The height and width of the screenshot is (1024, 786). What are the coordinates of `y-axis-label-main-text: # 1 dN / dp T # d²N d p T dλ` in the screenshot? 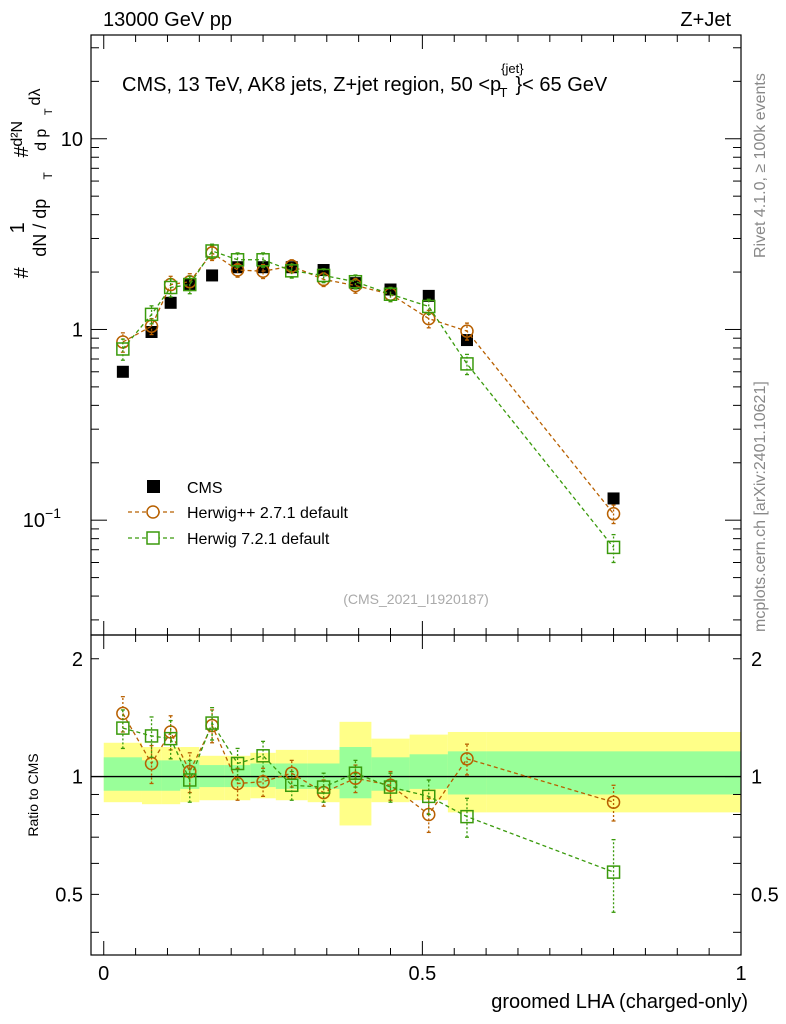 It's located at (31, 184).